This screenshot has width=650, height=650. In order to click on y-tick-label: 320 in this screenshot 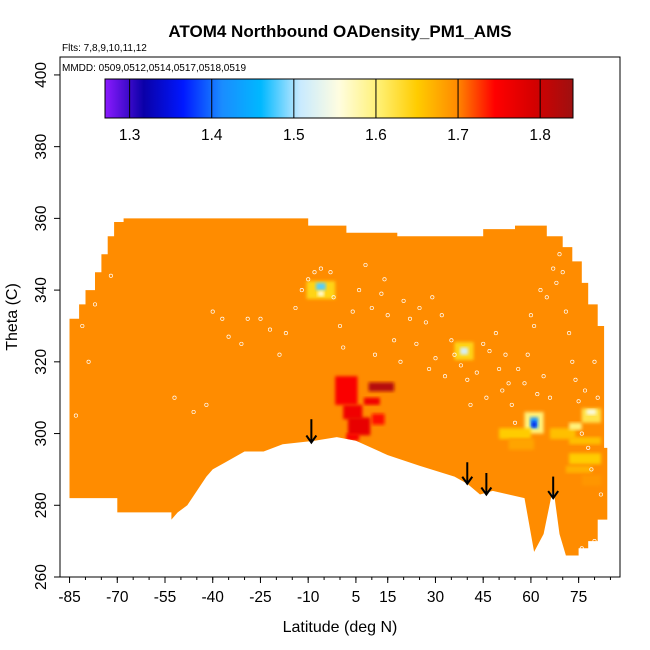, I will do `click(41, 362)`.